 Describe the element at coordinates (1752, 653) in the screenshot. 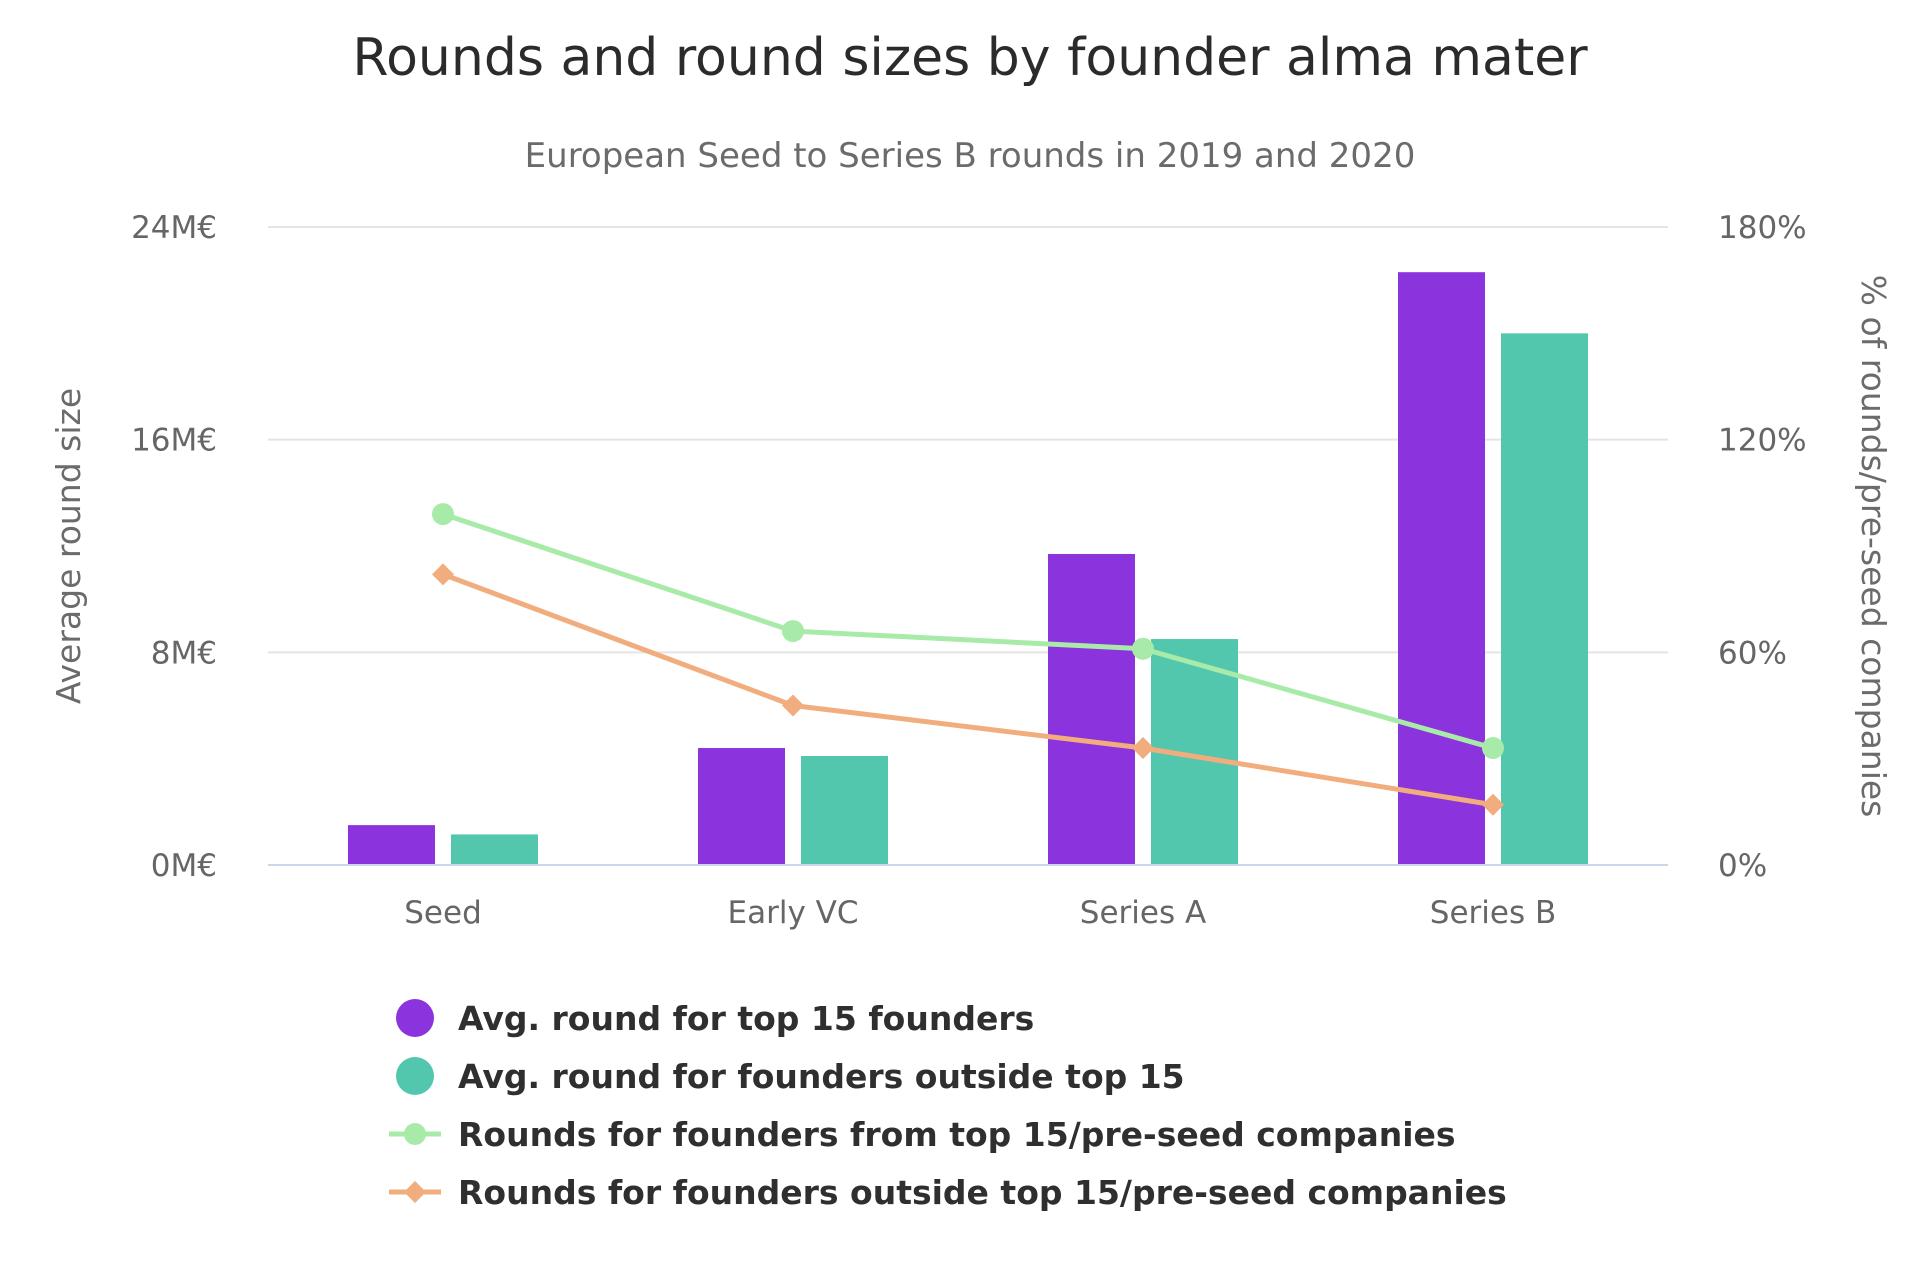

I see `y-right-tick-label: 60%` at that location.